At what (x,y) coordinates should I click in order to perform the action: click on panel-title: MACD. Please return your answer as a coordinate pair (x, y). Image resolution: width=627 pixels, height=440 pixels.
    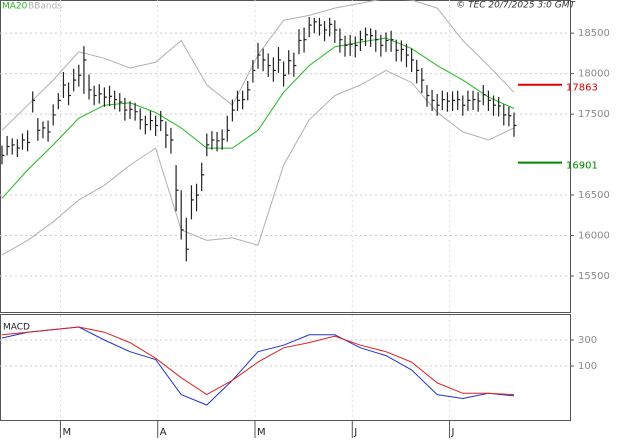
    Looking at the image, I should click on (16, 328).